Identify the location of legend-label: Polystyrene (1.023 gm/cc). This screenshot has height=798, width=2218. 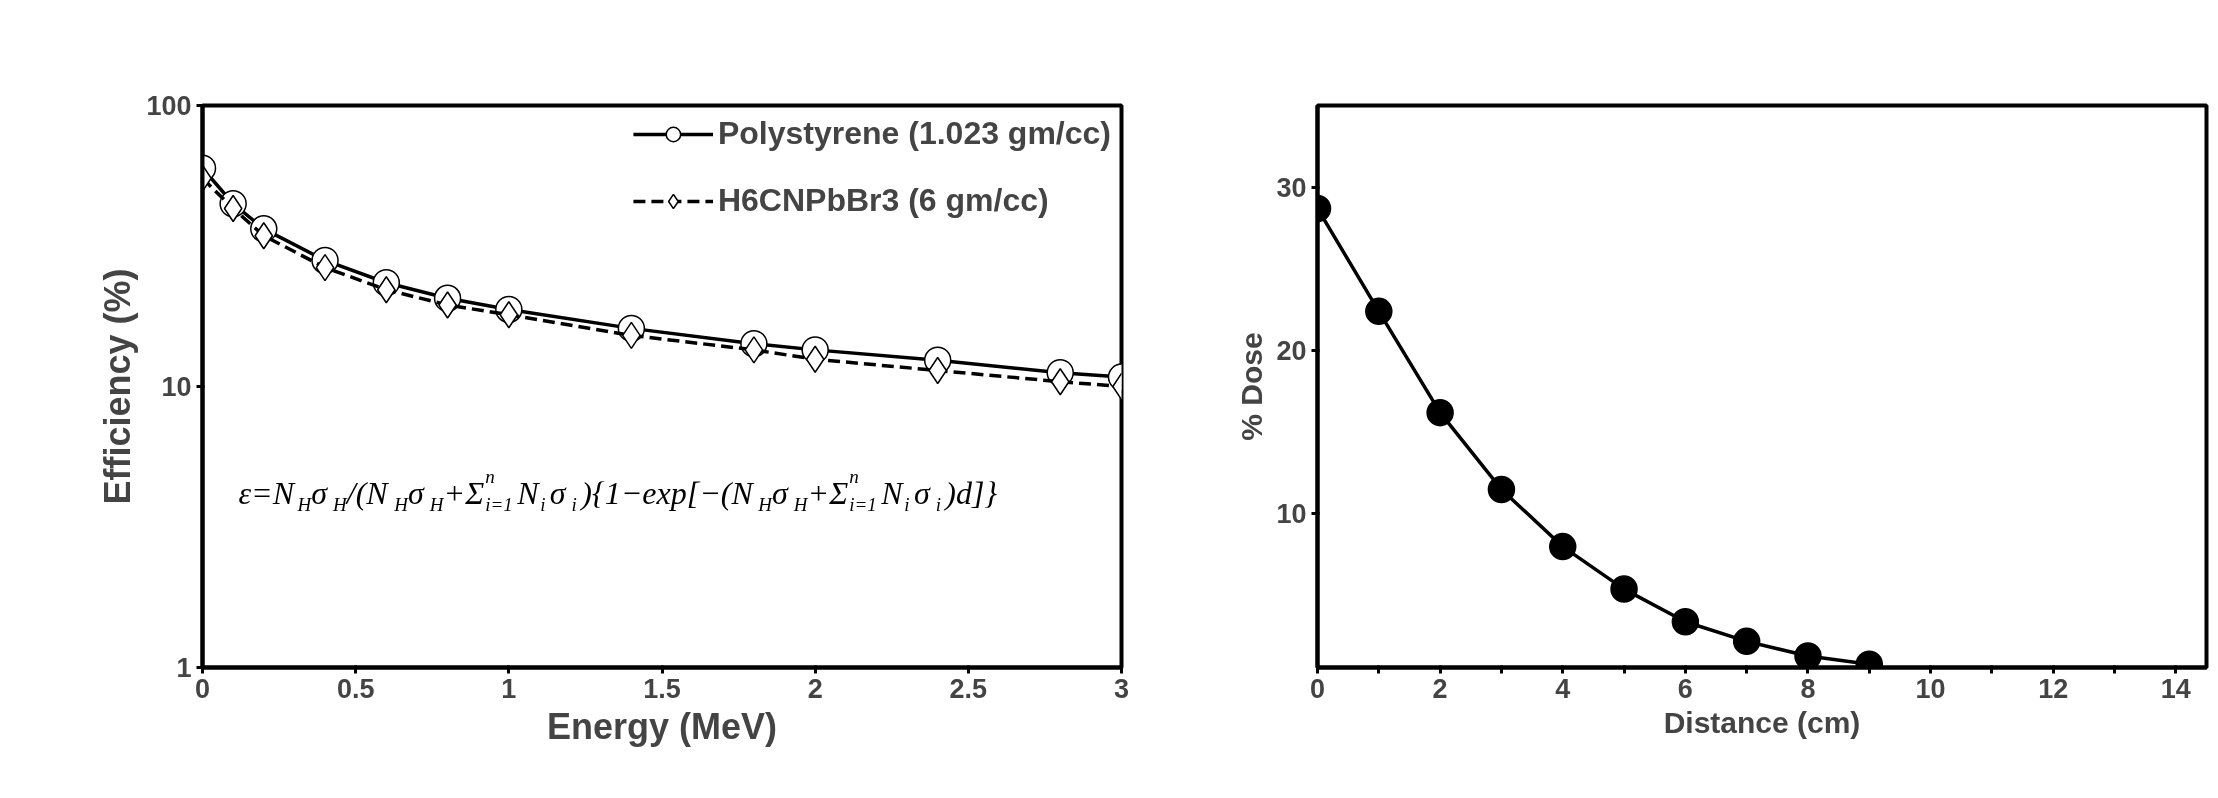
(914, 133).